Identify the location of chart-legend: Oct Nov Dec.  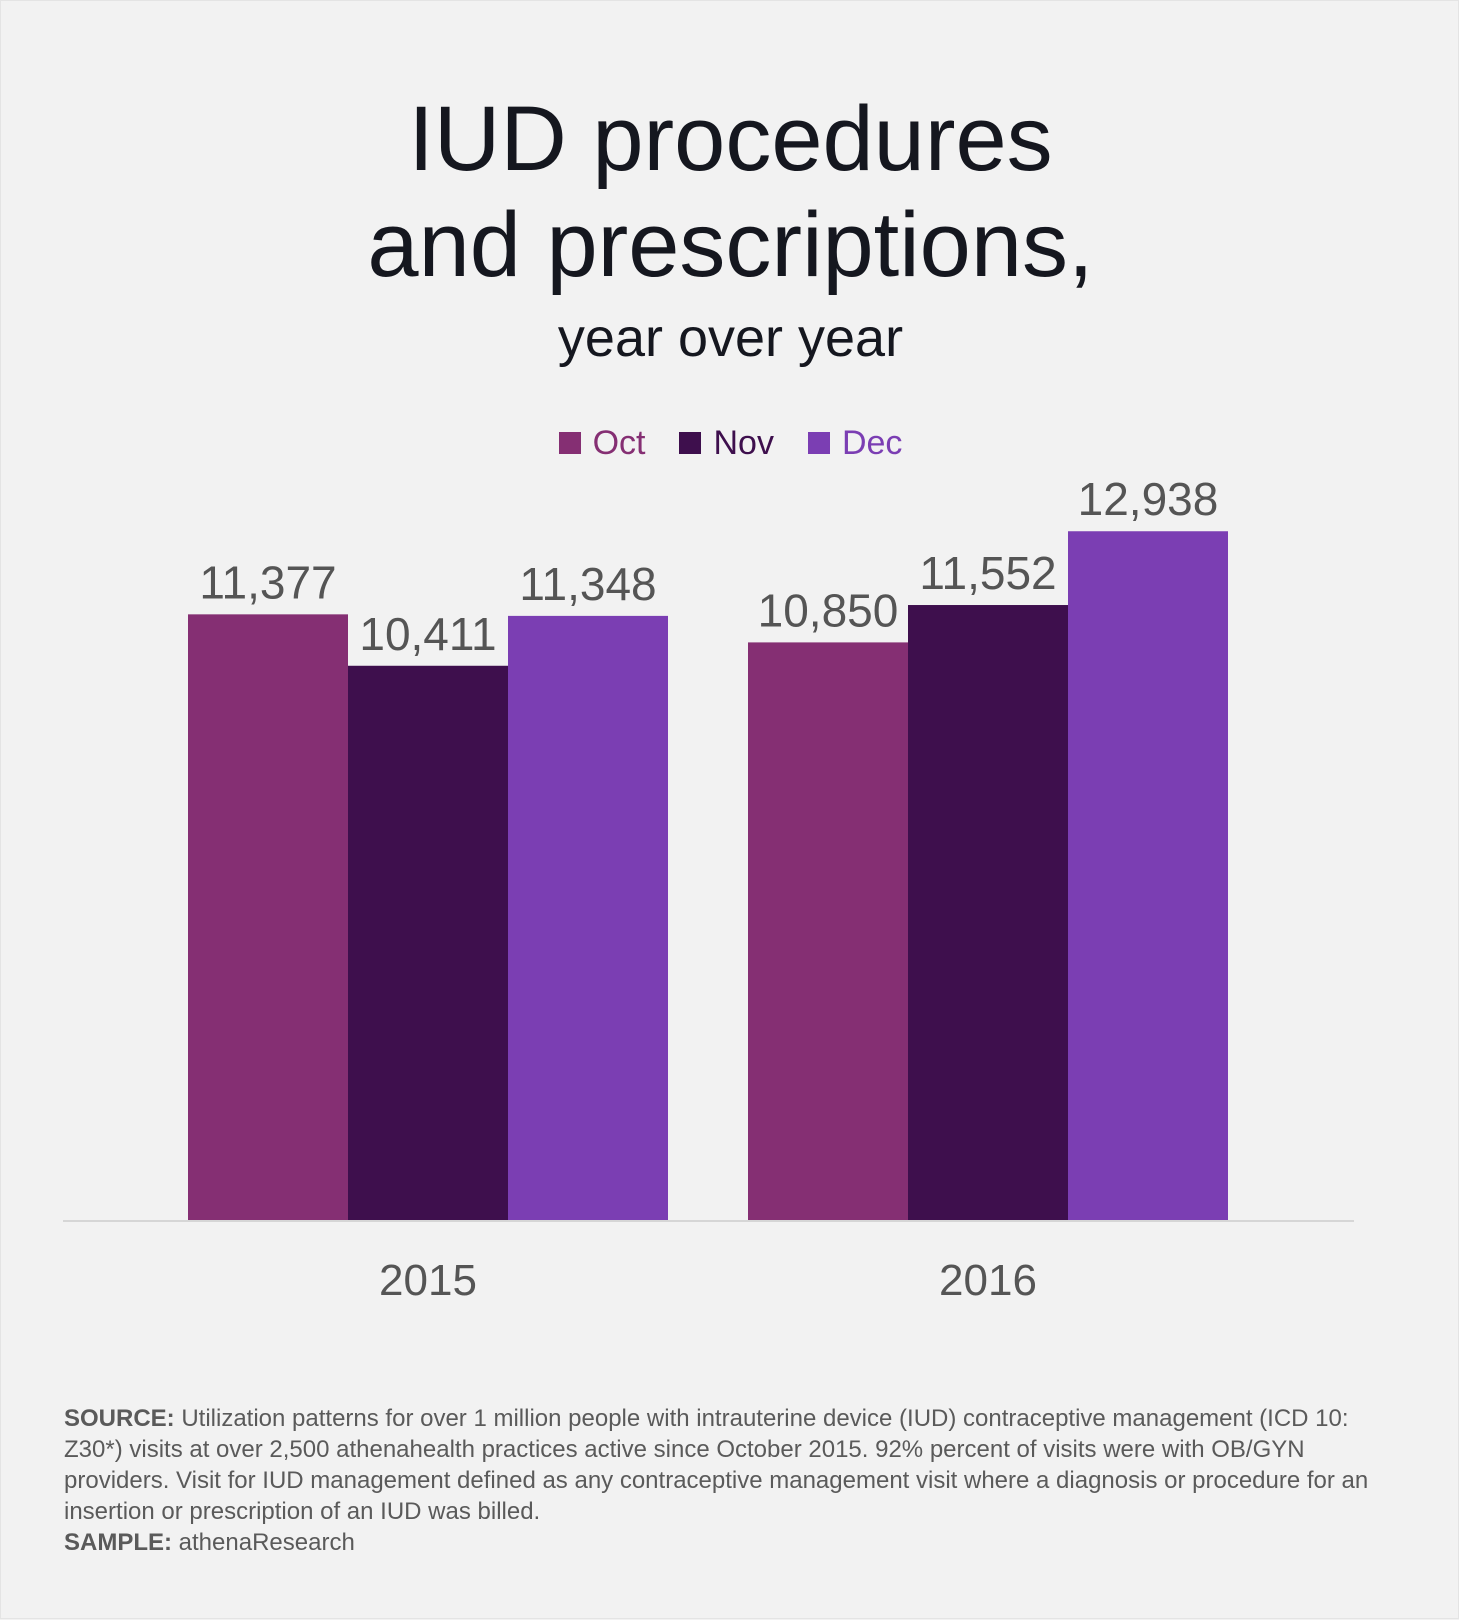
(730, 443).